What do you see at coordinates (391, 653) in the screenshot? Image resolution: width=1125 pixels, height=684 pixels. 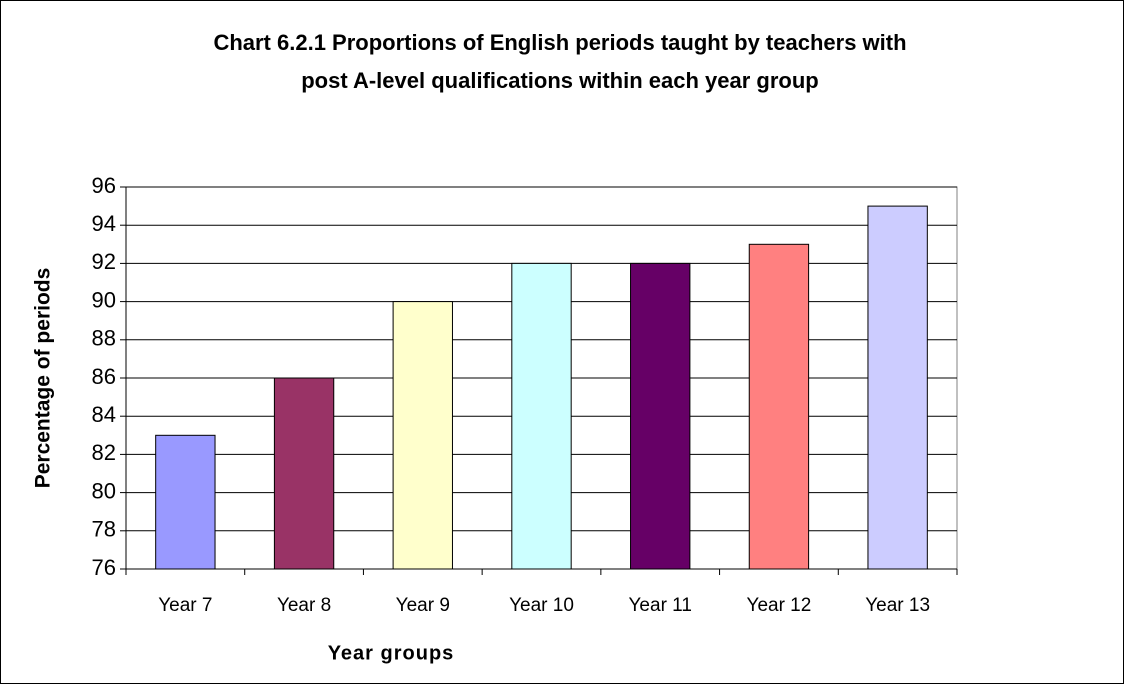 I see `x-axis-label: Year groups` at bounding box center [391, 653].